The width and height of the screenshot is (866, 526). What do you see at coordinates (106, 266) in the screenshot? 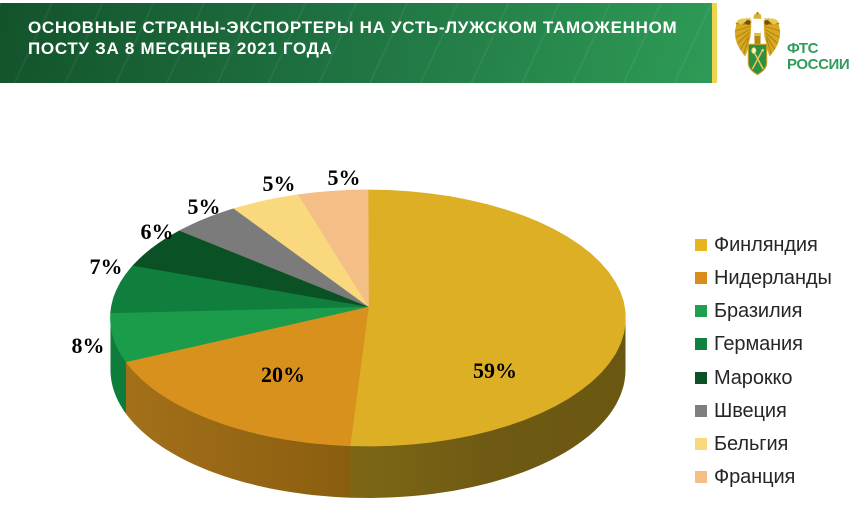
I see `svg-text: 7%` at bounding box center [106, 266].